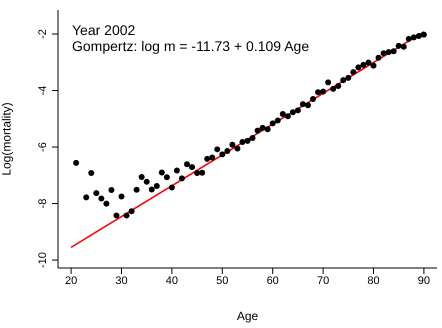 This screenshot has height=328, width=442. Describe the element at coordinates (71, 280) in the screenshot. I see `x-tick-label: 20` at that location.